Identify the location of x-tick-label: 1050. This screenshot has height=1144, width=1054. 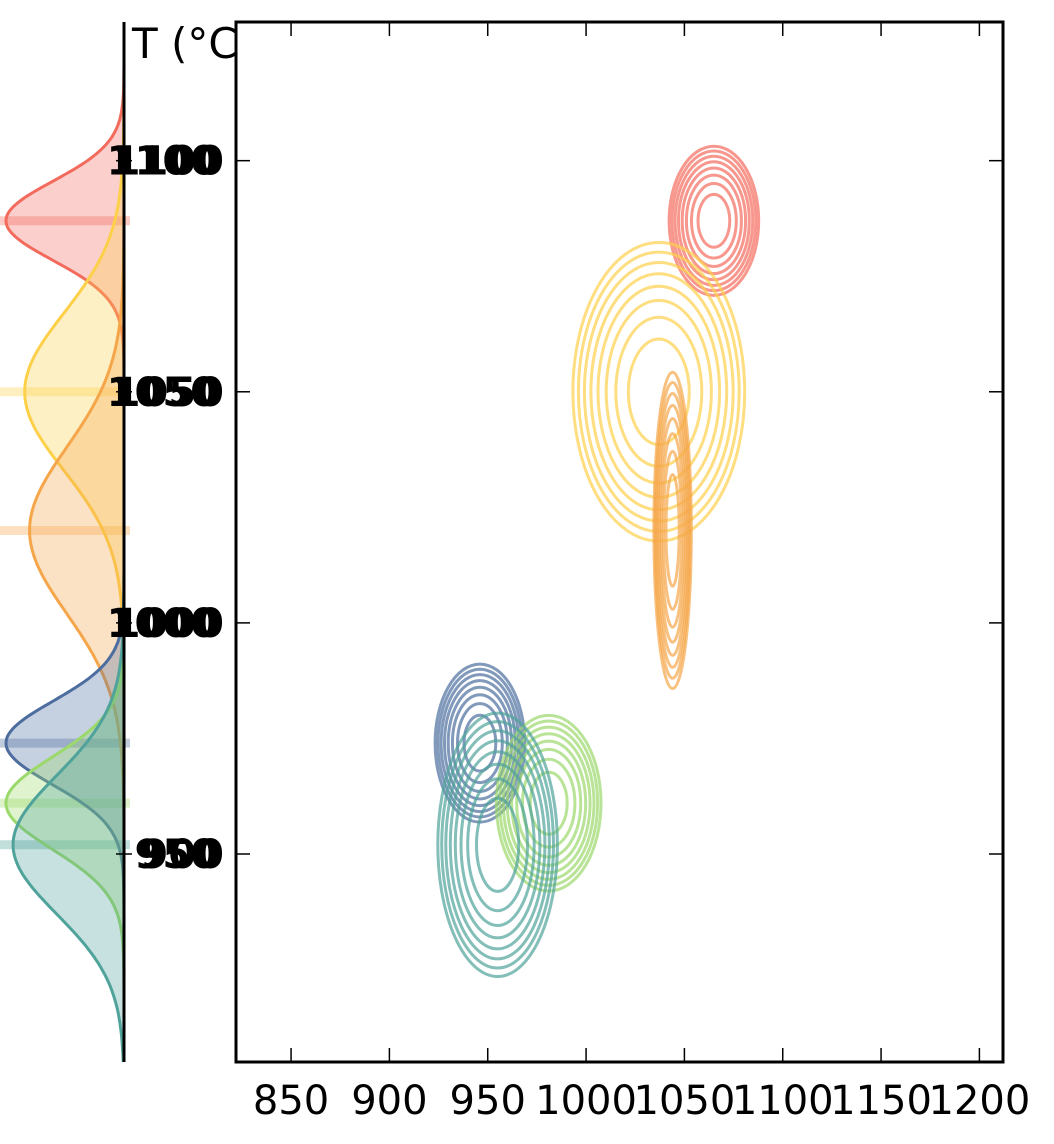
(685, 1101).